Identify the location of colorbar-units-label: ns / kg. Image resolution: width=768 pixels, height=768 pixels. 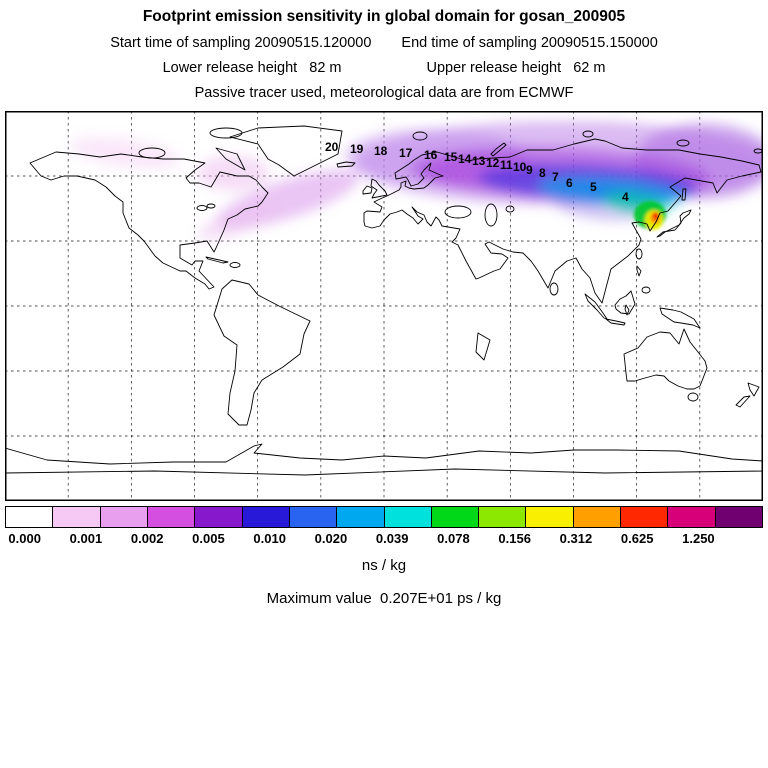
(384, 565).